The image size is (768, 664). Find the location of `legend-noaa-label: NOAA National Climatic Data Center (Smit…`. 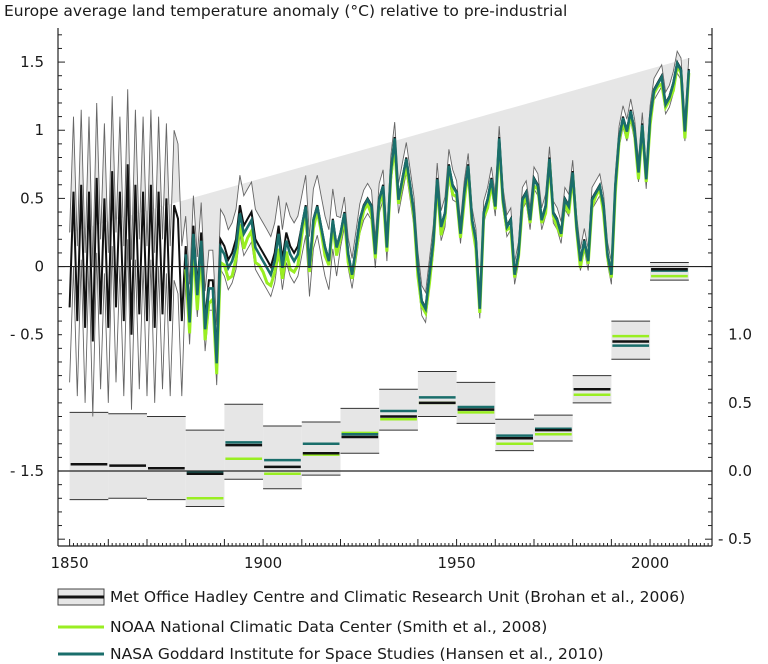

legend-noaa-label: NOAA National Climatic Data Center (Smit… is located at coordinates (328, 627).